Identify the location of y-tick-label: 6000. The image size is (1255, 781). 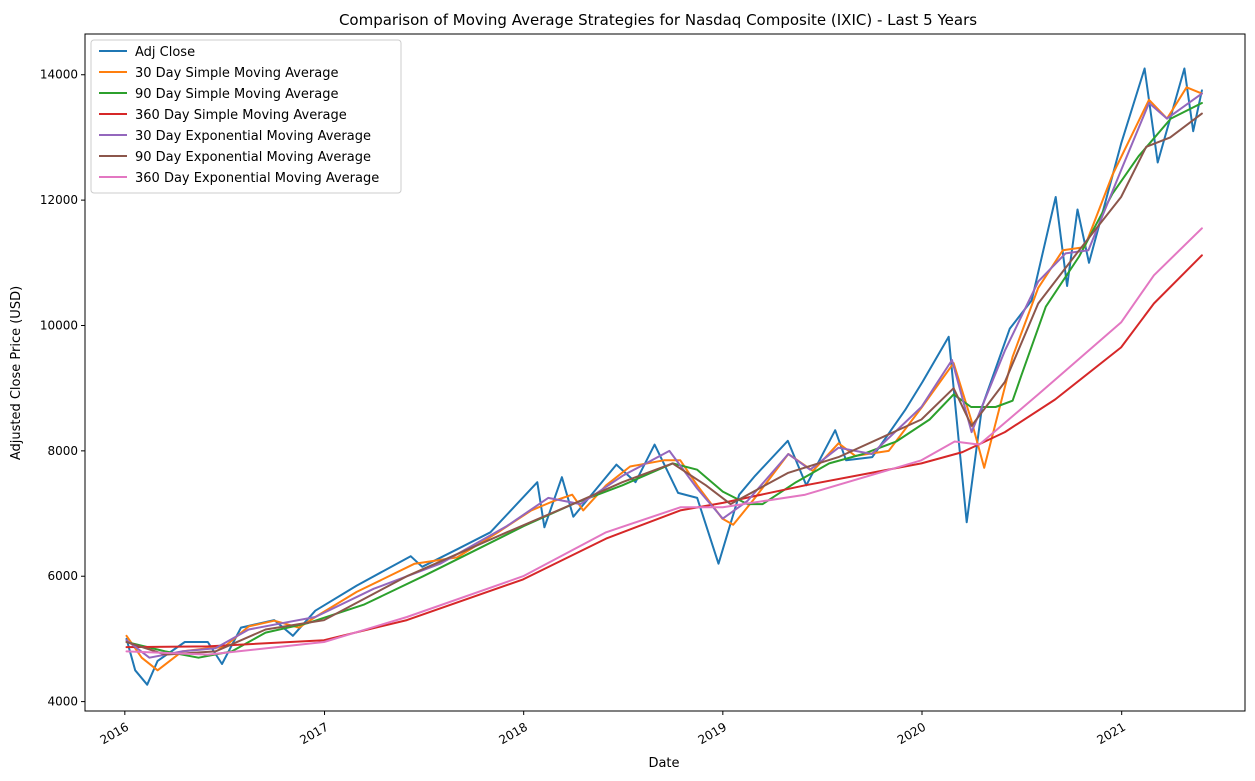
(62, 576).